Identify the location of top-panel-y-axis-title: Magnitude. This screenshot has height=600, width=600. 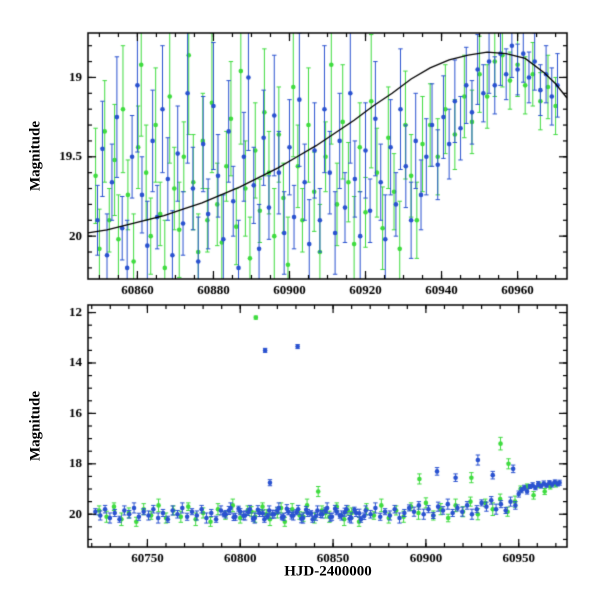
(35, 156).